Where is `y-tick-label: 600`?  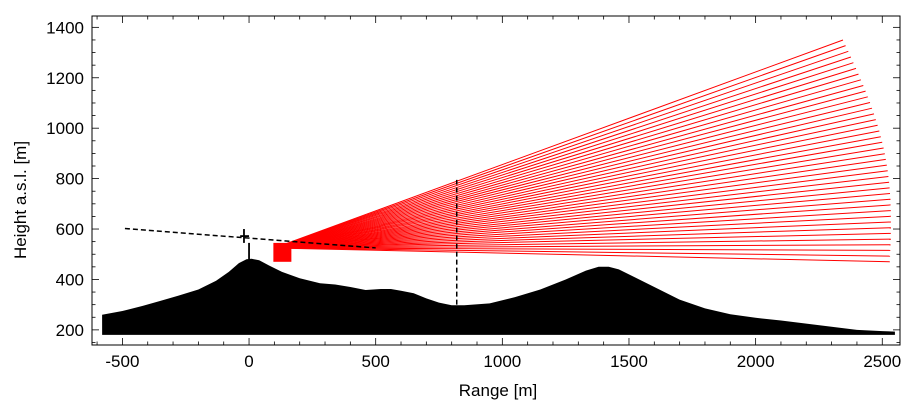 y-tick-label: 600 is located at coordinates (70, 229).